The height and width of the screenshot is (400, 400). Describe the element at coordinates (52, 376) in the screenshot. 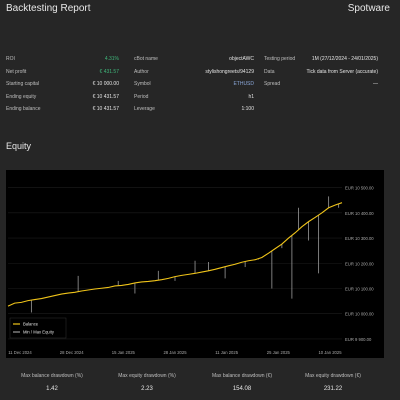

I see `metric-label: Max balance drawdown (%)` at that location.